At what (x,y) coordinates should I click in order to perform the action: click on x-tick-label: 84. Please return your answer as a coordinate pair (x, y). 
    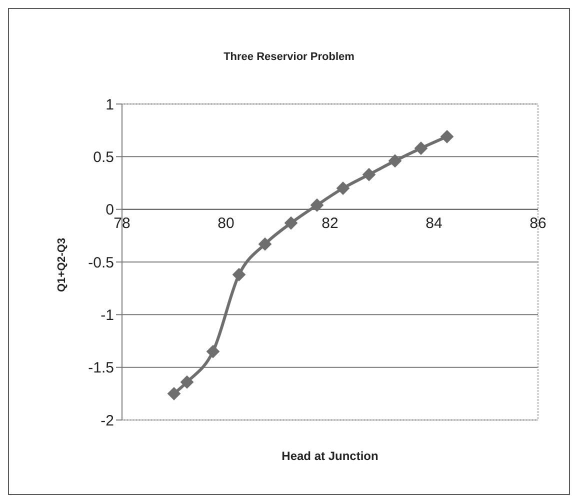
    Looking at the image, I should click on (434, 223).